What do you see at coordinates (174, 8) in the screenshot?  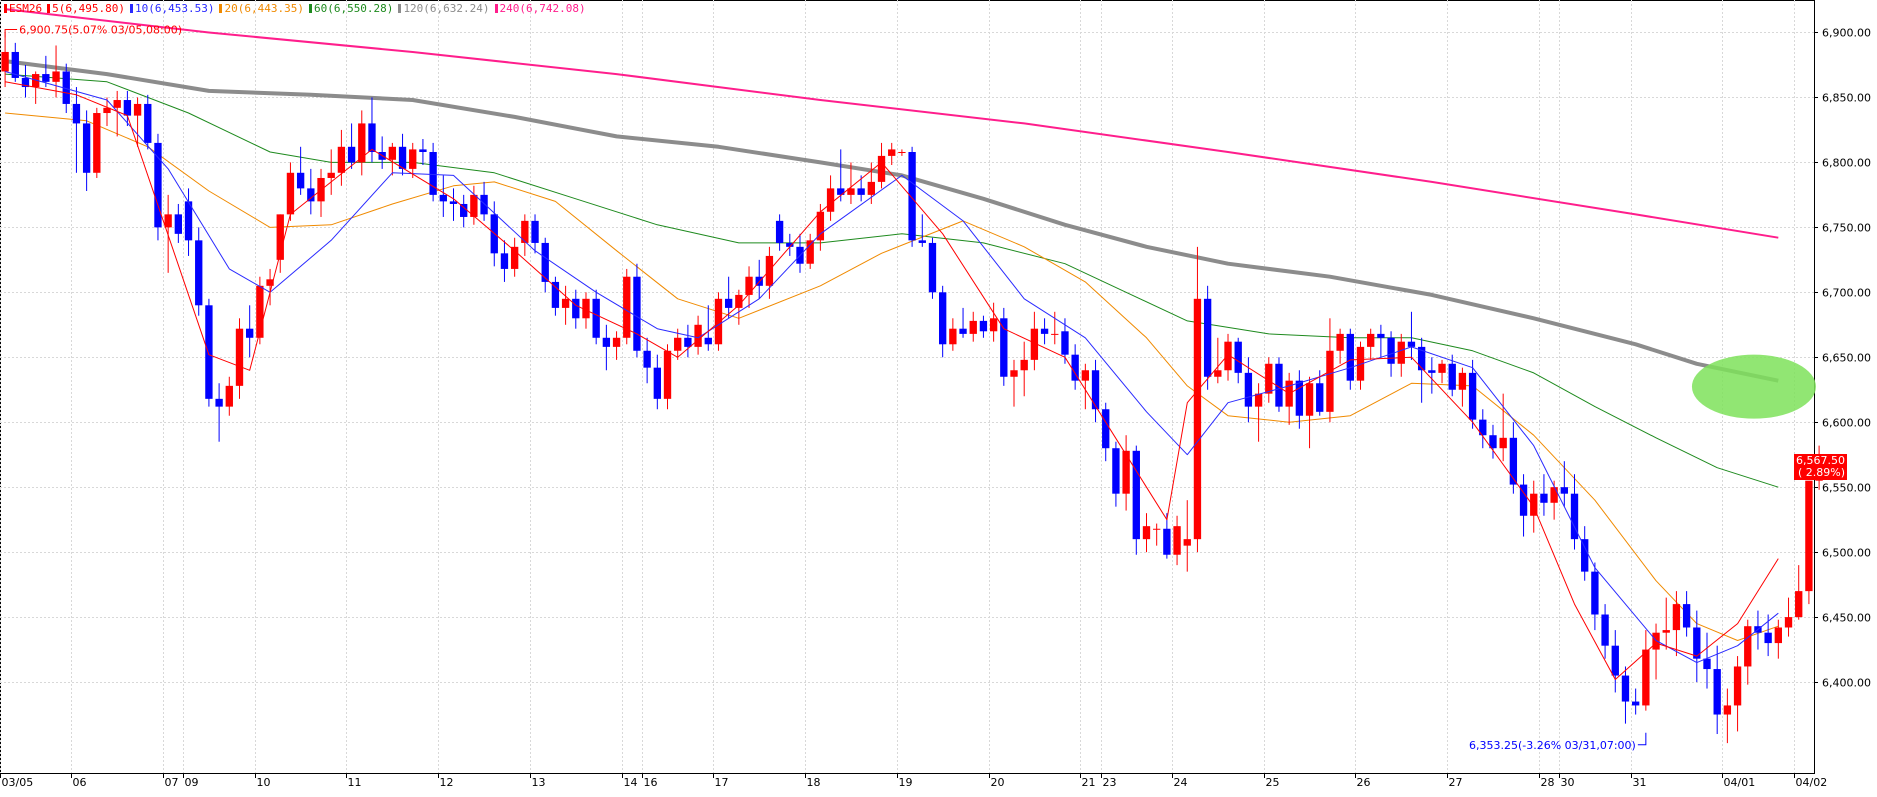 I see `legend-label: 10(6,453.53)` at bounding box center [174, 8].